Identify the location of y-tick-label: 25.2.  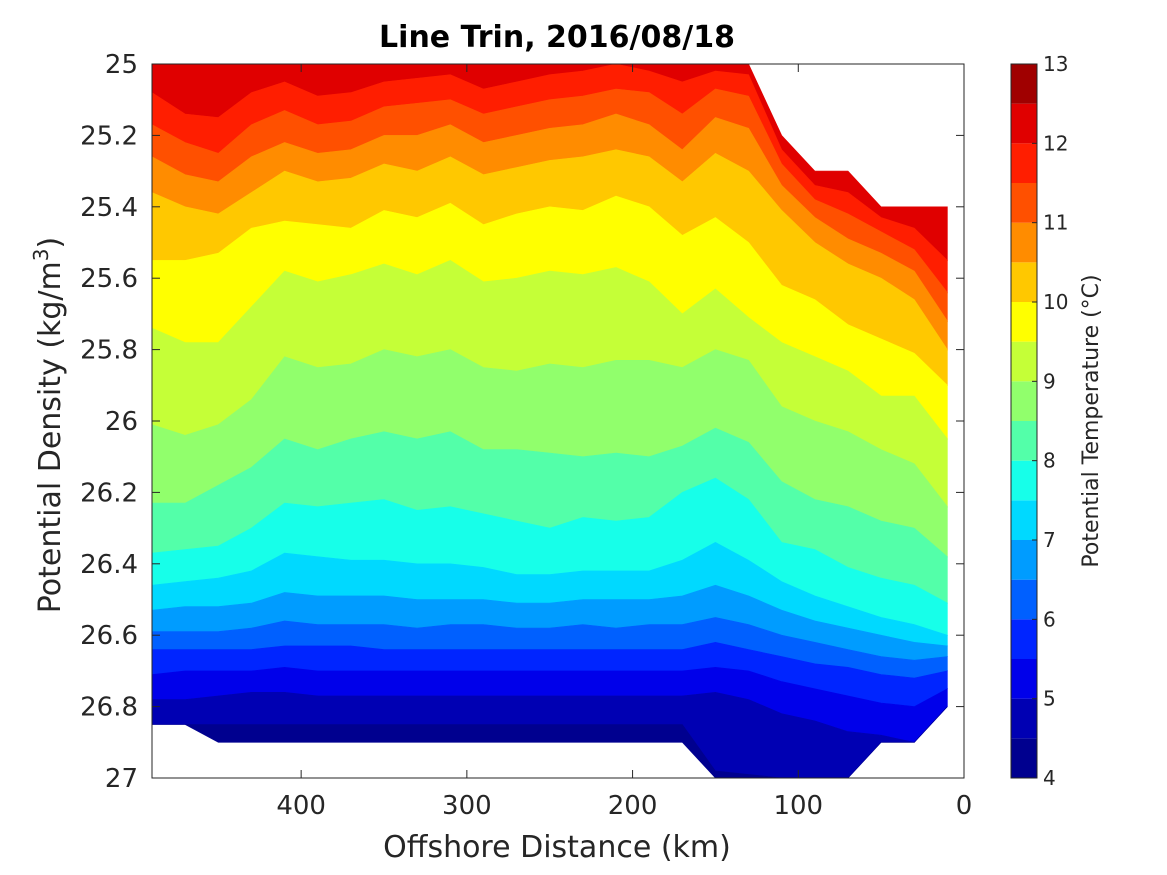
(109, 136).